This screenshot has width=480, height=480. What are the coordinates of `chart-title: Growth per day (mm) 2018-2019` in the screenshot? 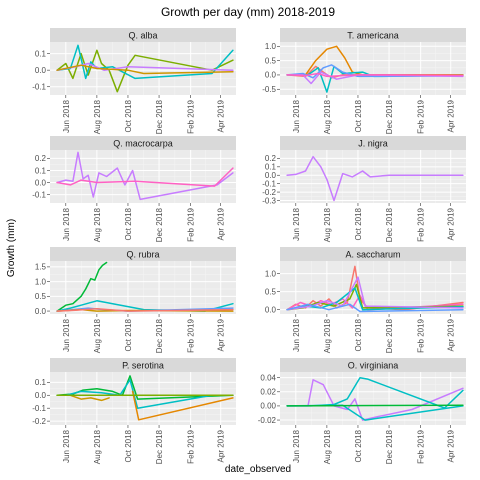 It's located at (248, 12).